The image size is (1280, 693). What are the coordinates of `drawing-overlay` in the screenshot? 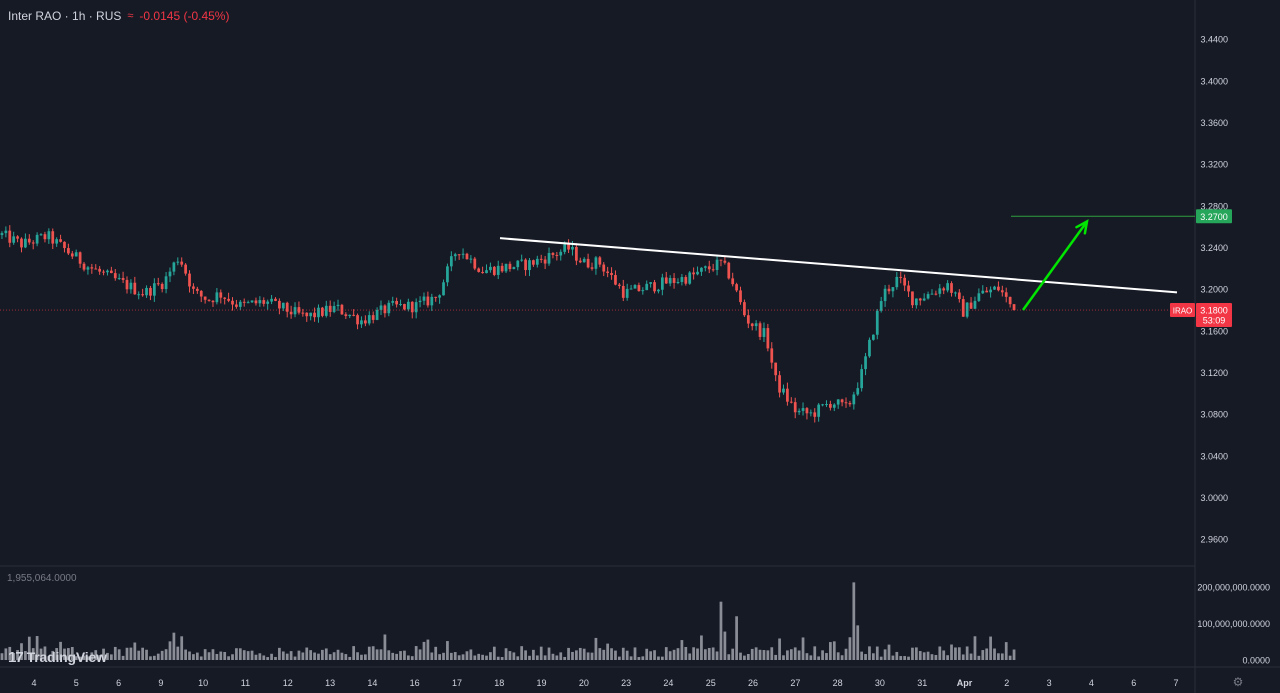 It's located at (597, 263).